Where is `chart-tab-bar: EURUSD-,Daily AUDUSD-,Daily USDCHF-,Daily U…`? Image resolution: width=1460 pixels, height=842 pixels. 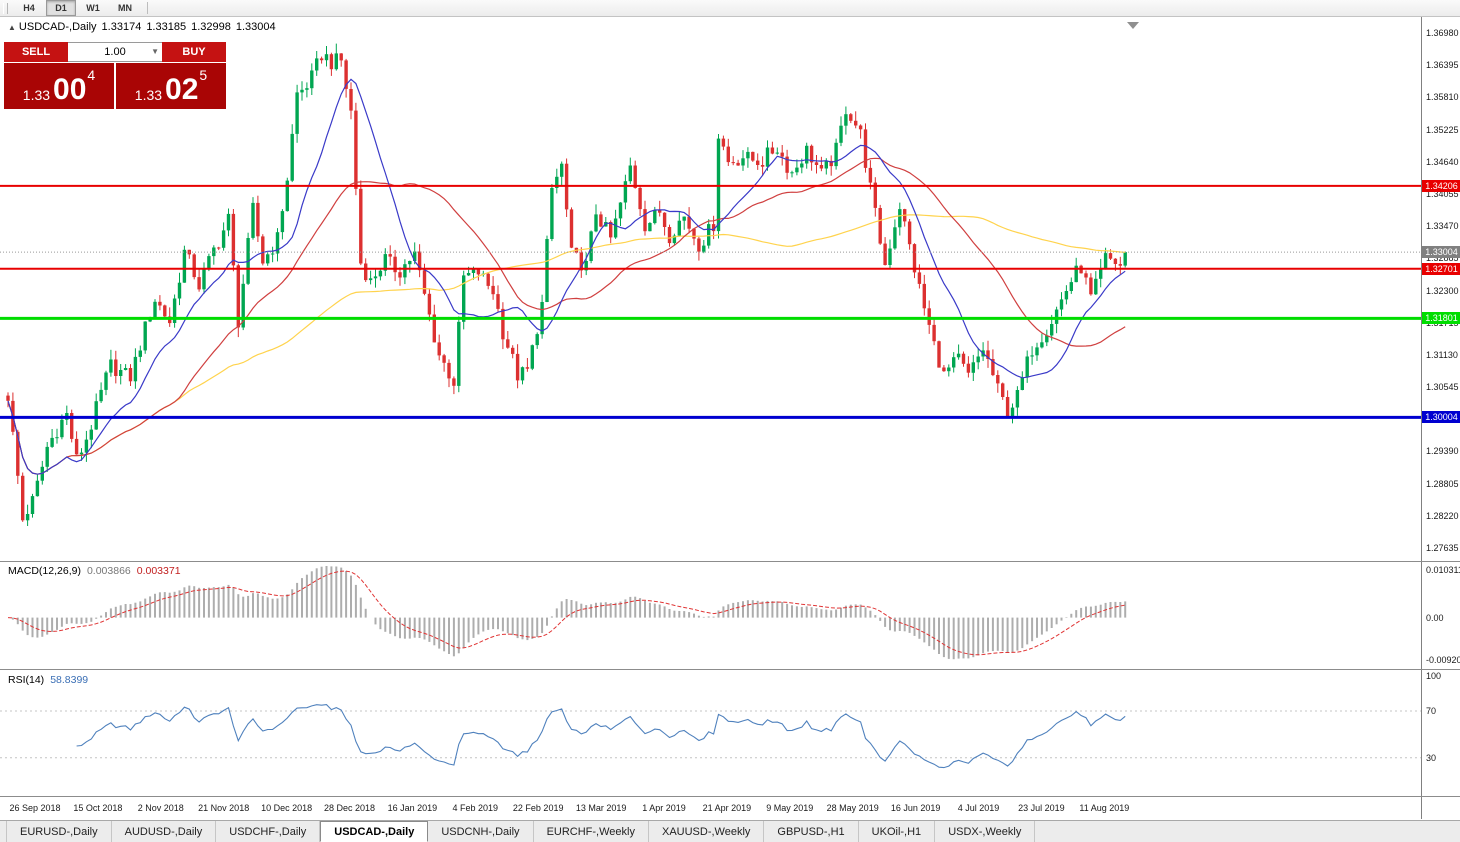 chart-tab-bar: EURUSD-,Daily AUDUSD-,Daily USDCHF-,Daily U… is located at coordinates (730, 831).